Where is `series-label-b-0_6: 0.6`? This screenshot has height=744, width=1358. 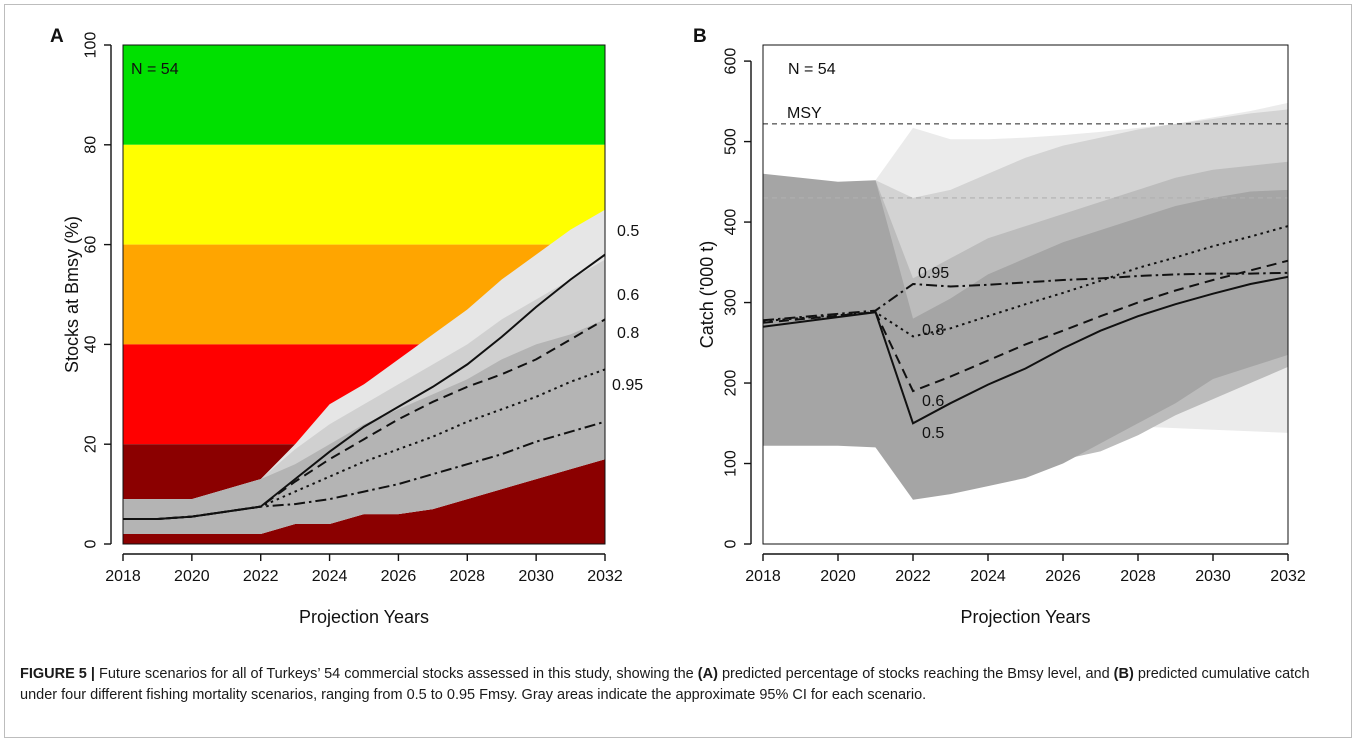 series-label-b-0_6: 0.6 is located at coordinates (933, 401).